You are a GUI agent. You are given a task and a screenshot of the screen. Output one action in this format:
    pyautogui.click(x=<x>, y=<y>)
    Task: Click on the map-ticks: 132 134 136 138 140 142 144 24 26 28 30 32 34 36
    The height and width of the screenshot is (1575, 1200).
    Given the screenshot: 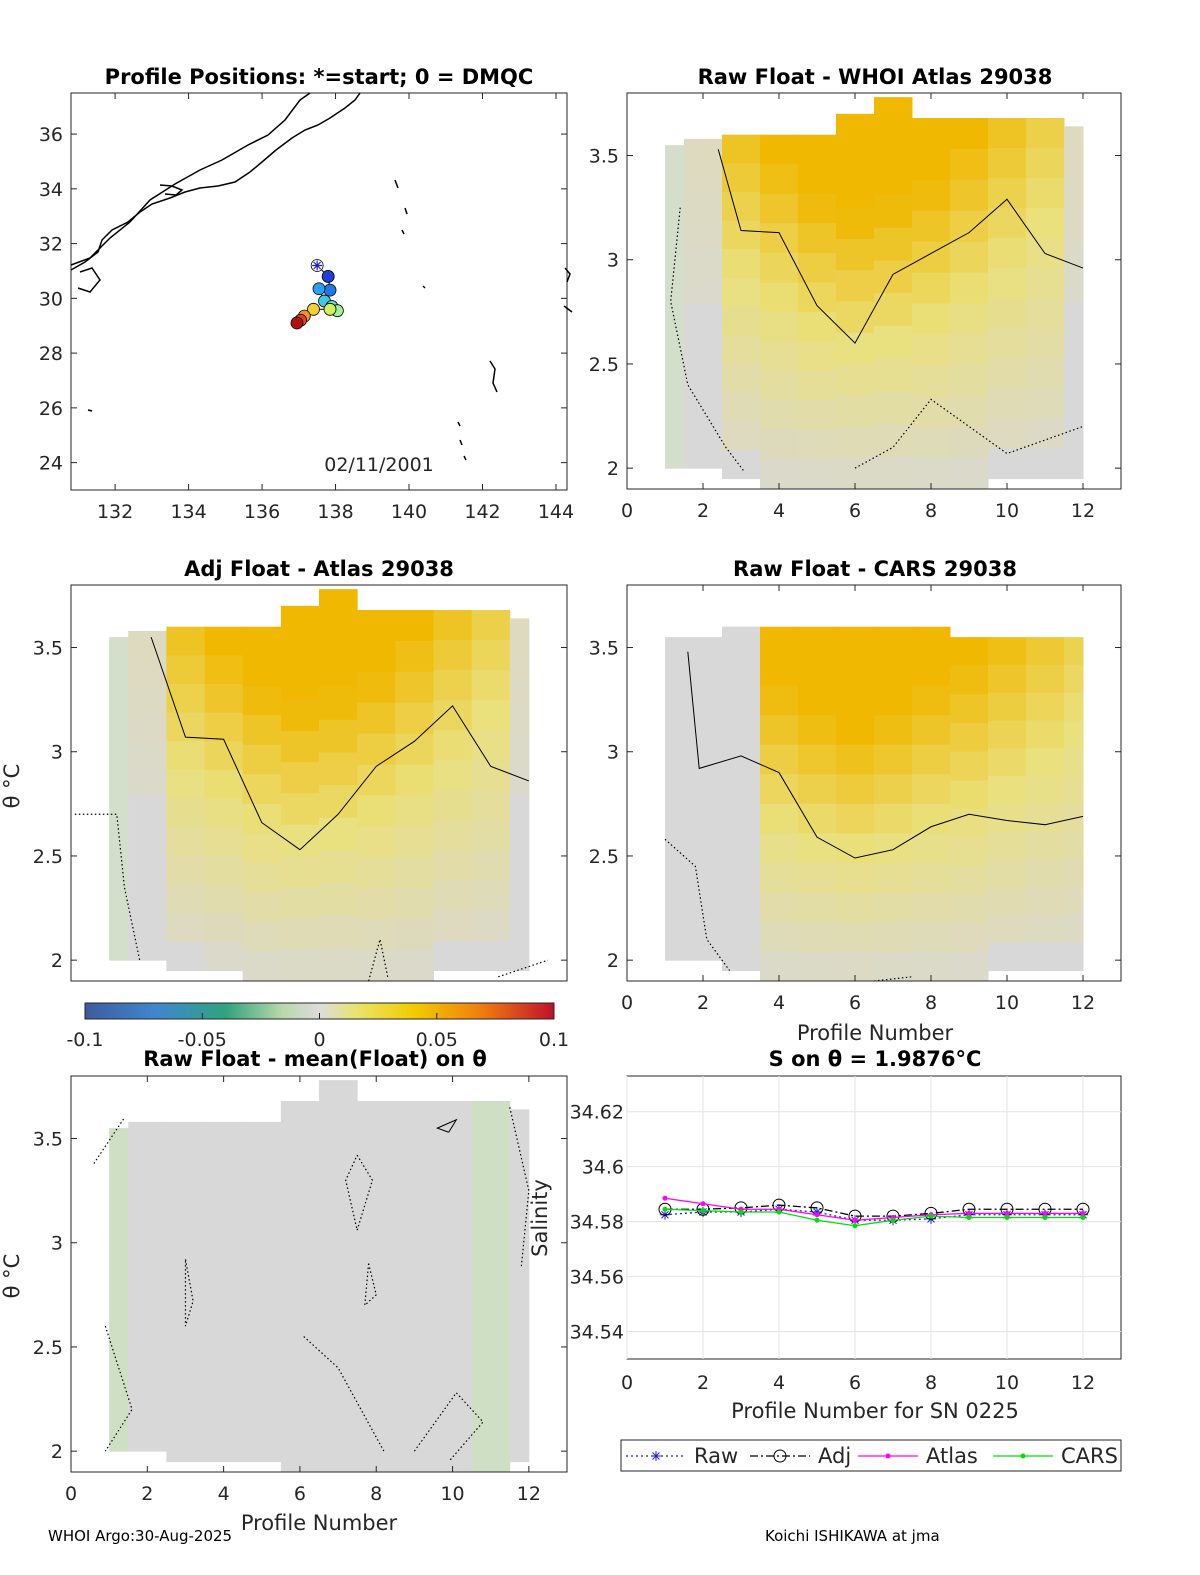 What is the action you would take?
    pyautogui.click(x=306, y=308)
    